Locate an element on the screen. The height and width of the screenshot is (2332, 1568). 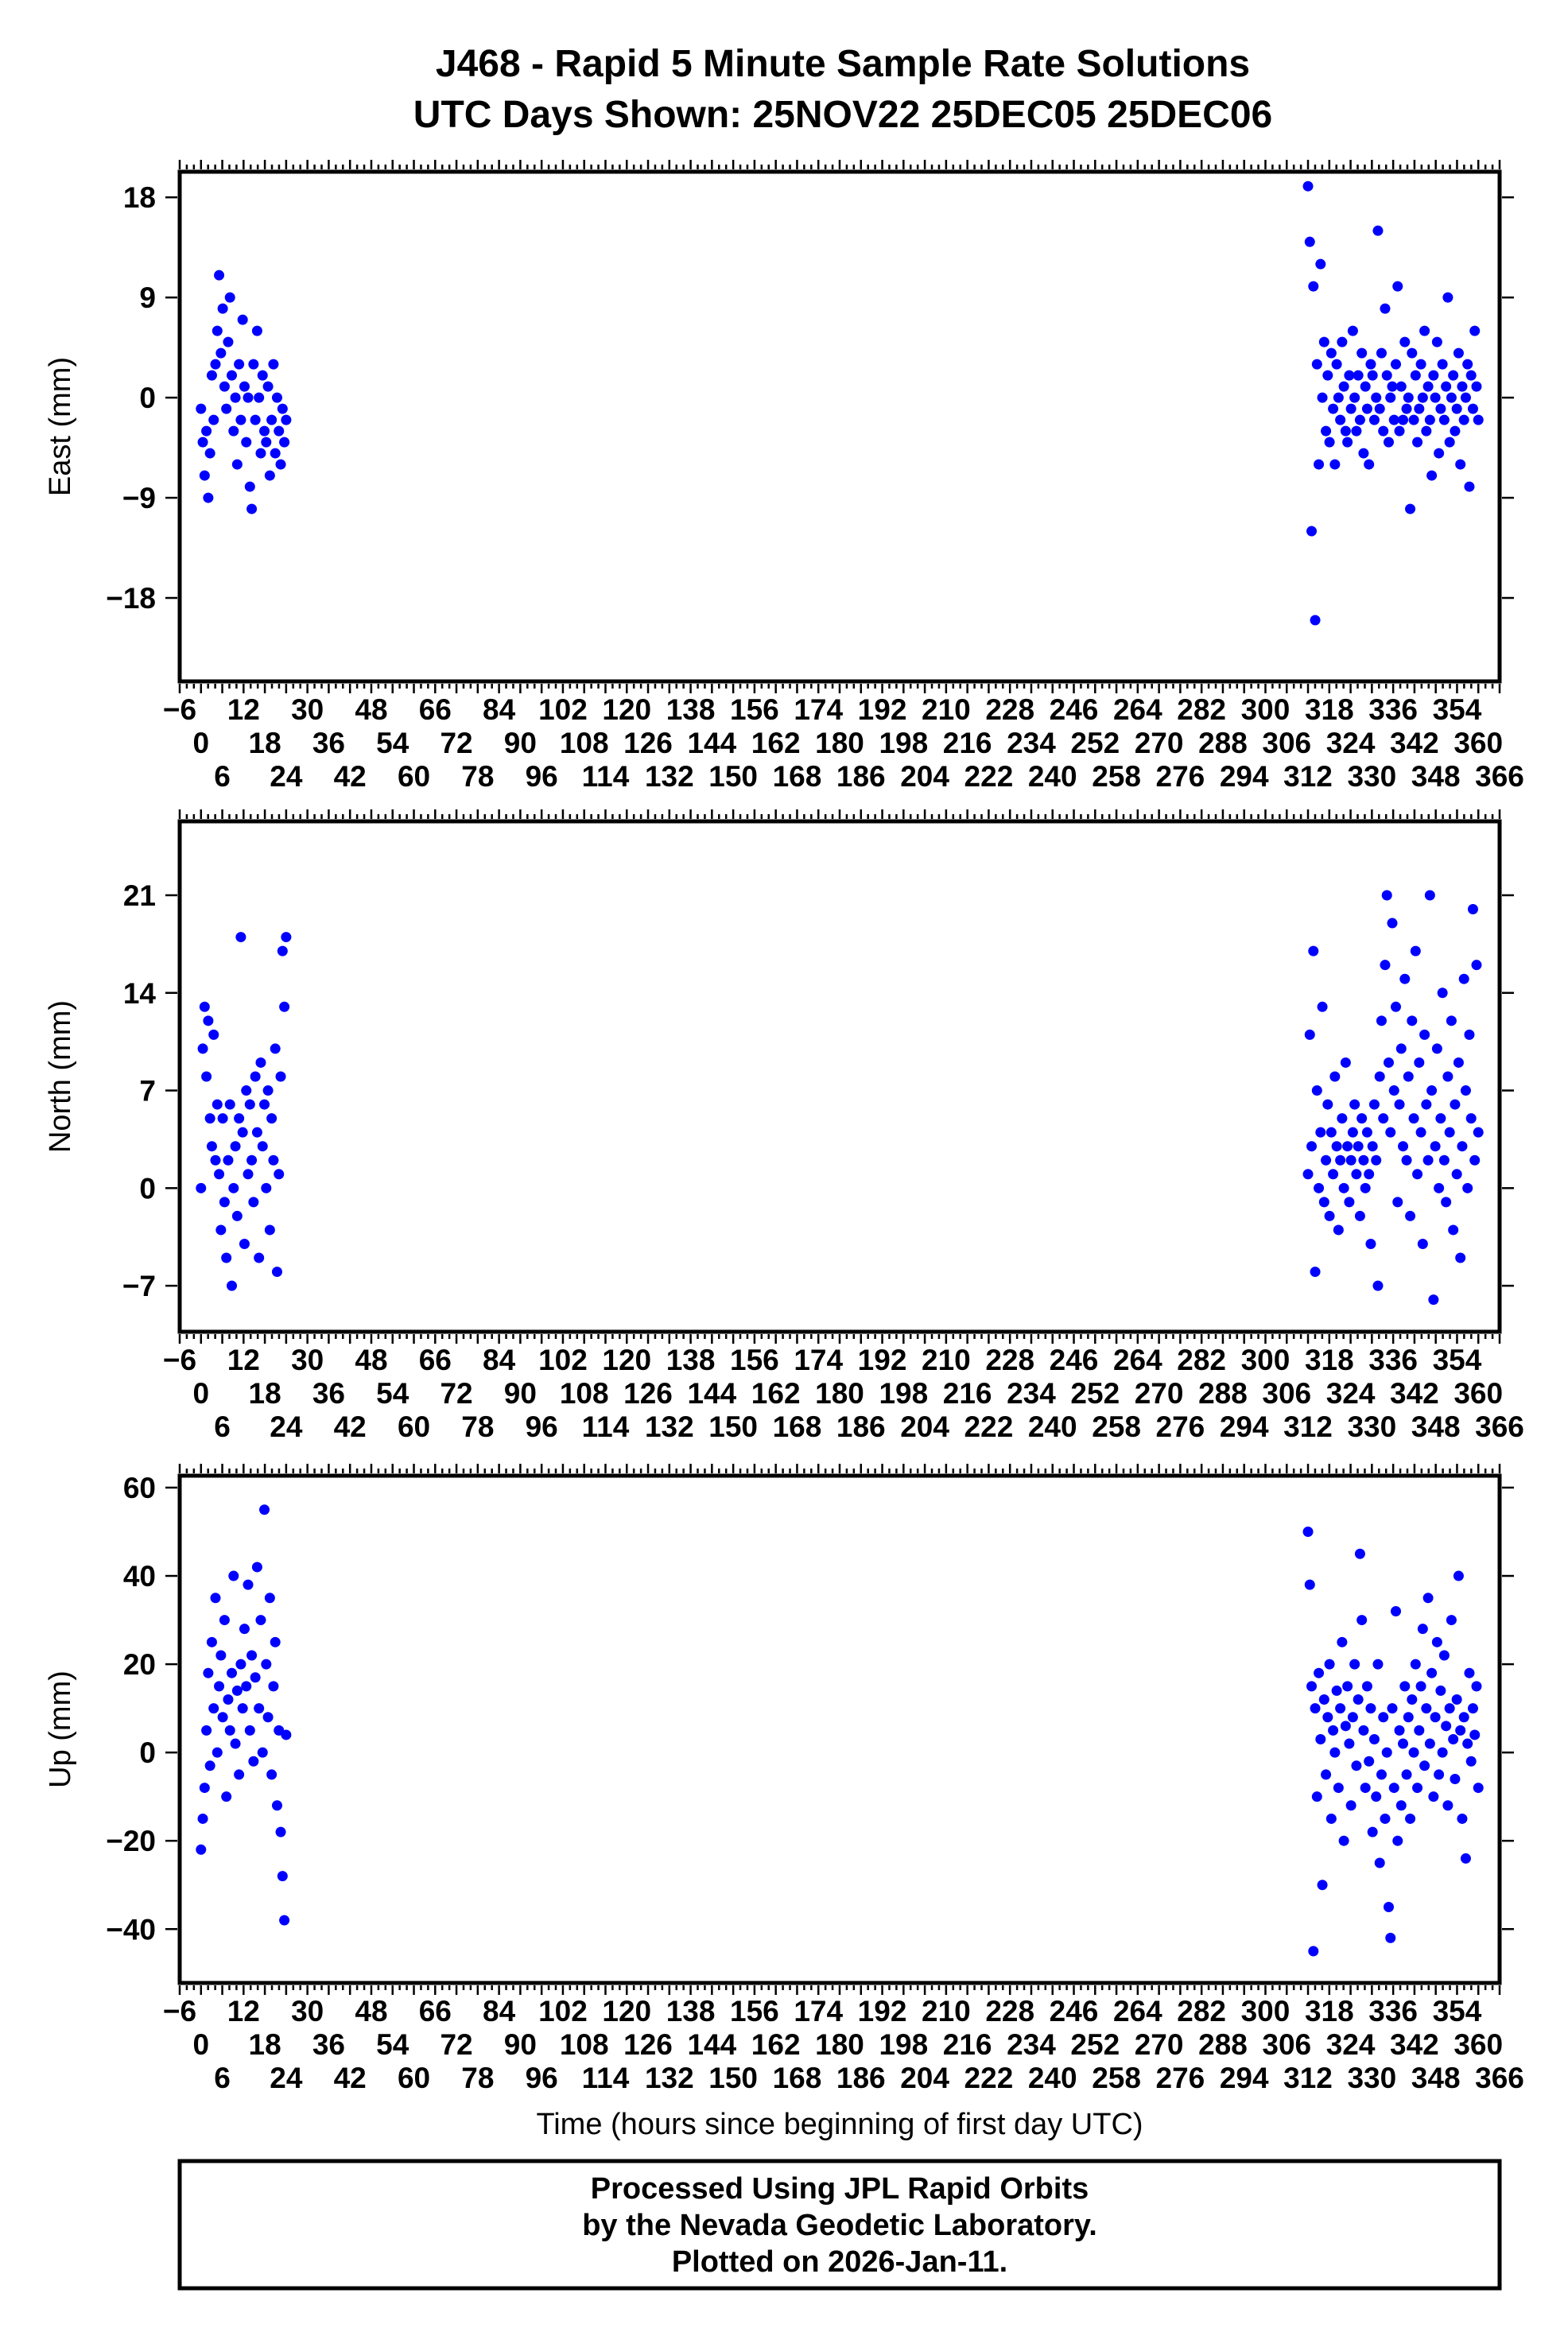
x-tick-label: 306 is located at coordinates (1286, 743).